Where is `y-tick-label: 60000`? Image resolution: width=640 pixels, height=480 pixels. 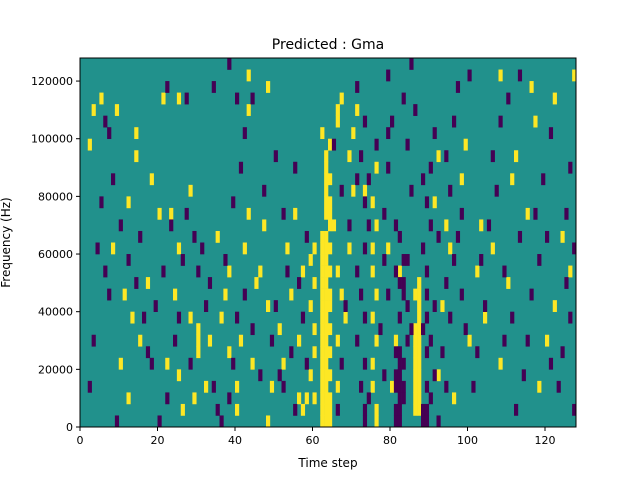
y-tick-label: 60000 is located at coordinates (55, 254).